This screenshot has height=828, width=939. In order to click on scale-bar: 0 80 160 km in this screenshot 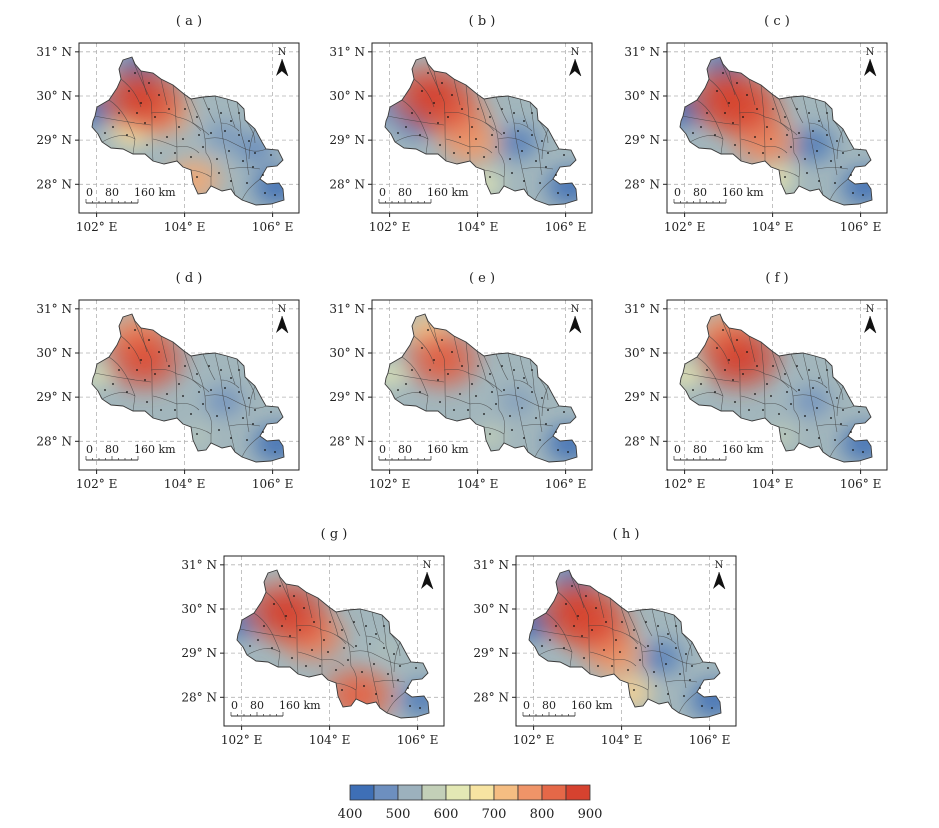, I will do `click(718, 452)`.